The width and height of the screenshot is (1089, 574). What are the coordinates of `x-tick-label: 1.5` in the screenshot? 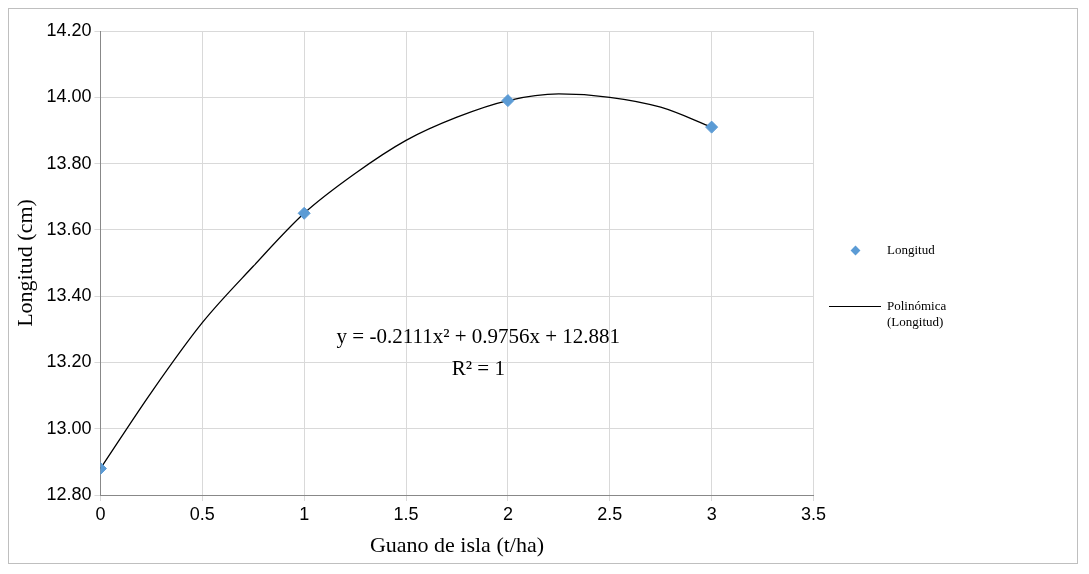 It's located at (406, 513).